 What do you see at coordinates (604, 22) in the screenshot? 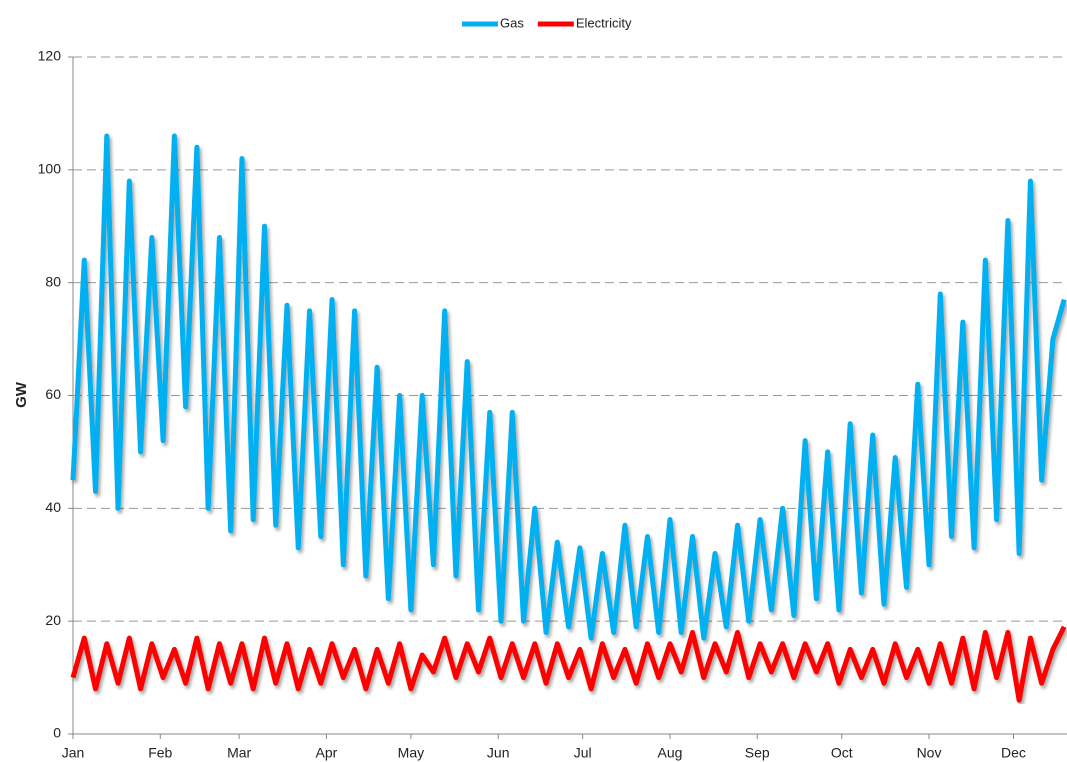
I see `legend-label: Electricity` at bounding box center [604, 22].